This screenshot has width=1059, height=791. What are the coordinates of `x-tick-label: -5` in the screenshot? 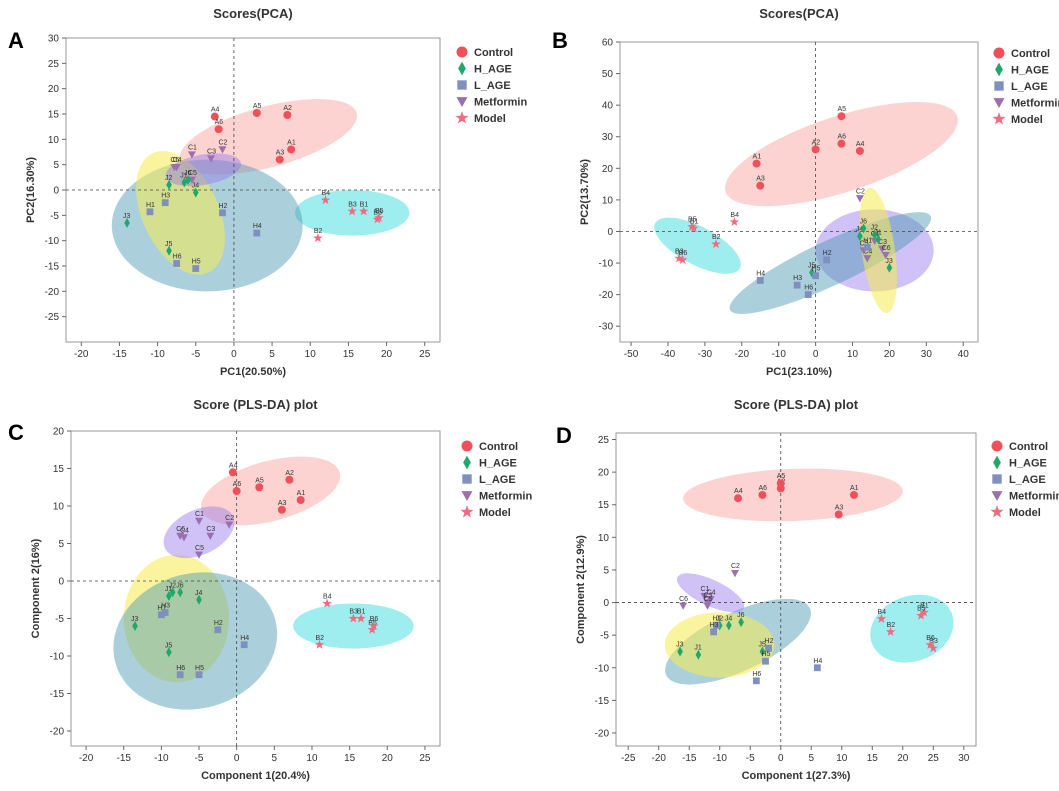 It's located at (199, 758).